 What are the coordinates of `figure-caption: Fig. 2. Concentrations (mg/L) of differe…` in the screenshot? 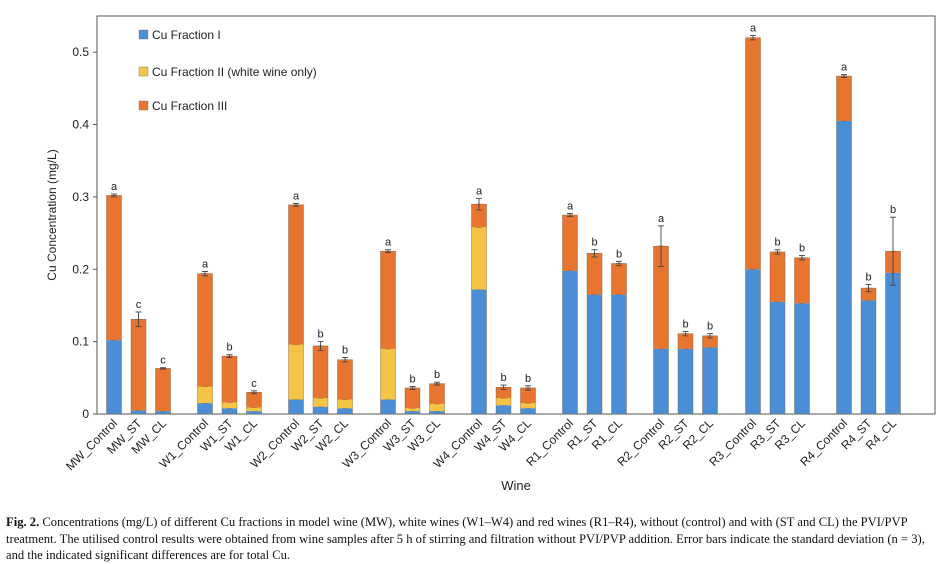 It's located at (476, 539).